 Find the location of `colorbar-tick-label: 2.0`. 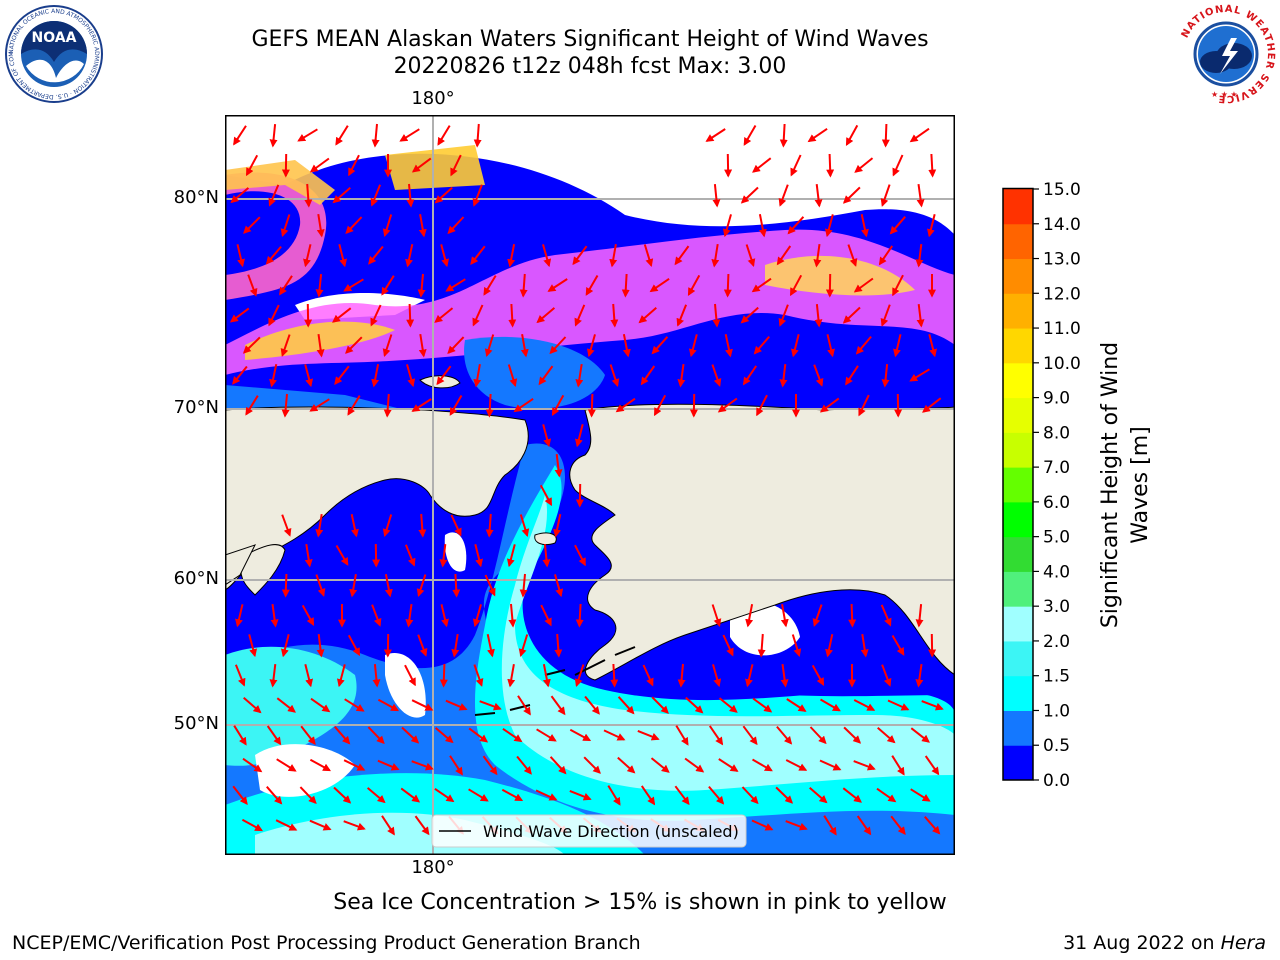

colorbar-tick-label: 2.0 is located at coordinates (1056, 642).